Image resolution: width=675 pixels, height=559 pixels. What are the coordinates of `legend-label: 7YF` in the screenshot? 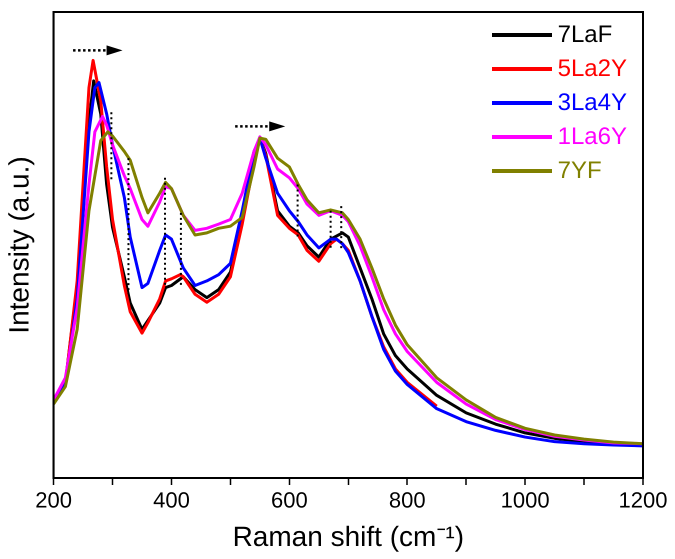 It's located at (580, 171).